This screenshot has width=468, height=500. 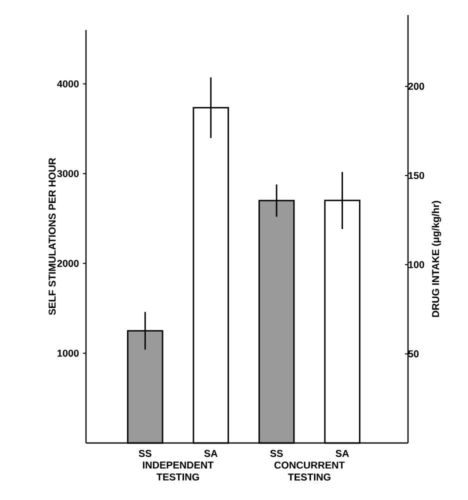 What do you see at coordinates (416, 264) in the screenshot?
I see `y2-tick-label: 100` at bounding box center [416, 264].